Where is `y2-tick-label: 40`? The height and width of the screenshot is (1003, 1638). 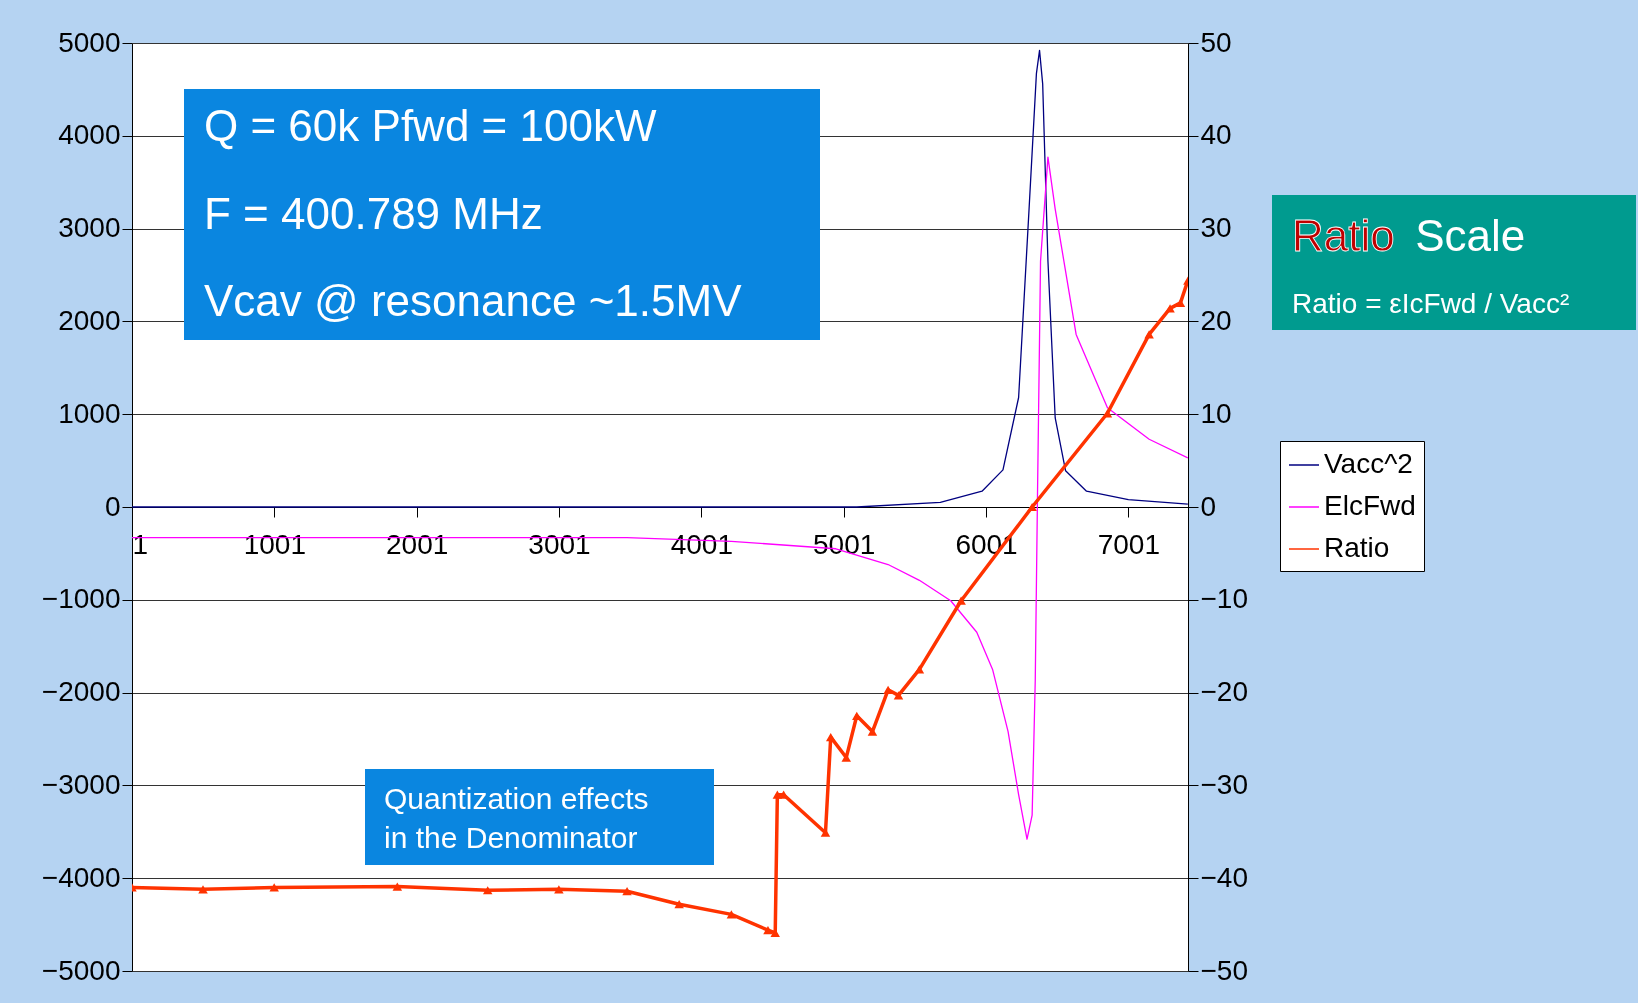
y2-tick-label: 40 is located at coordinates (1216, 135).